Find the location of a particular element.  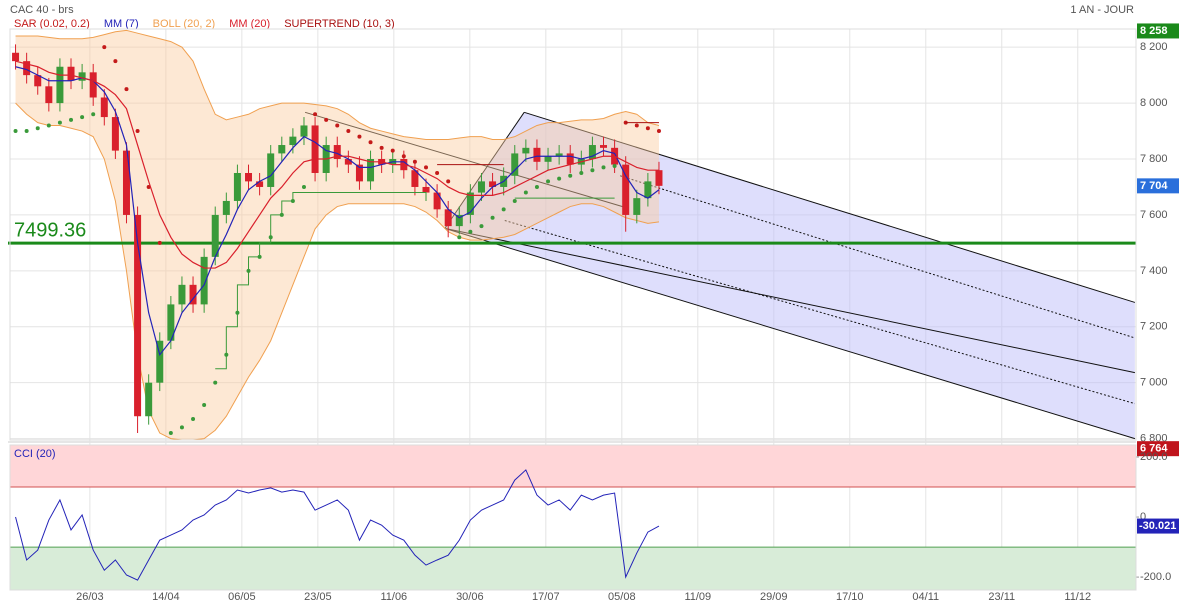

supertrend-line is located at coordinates (321, 281).